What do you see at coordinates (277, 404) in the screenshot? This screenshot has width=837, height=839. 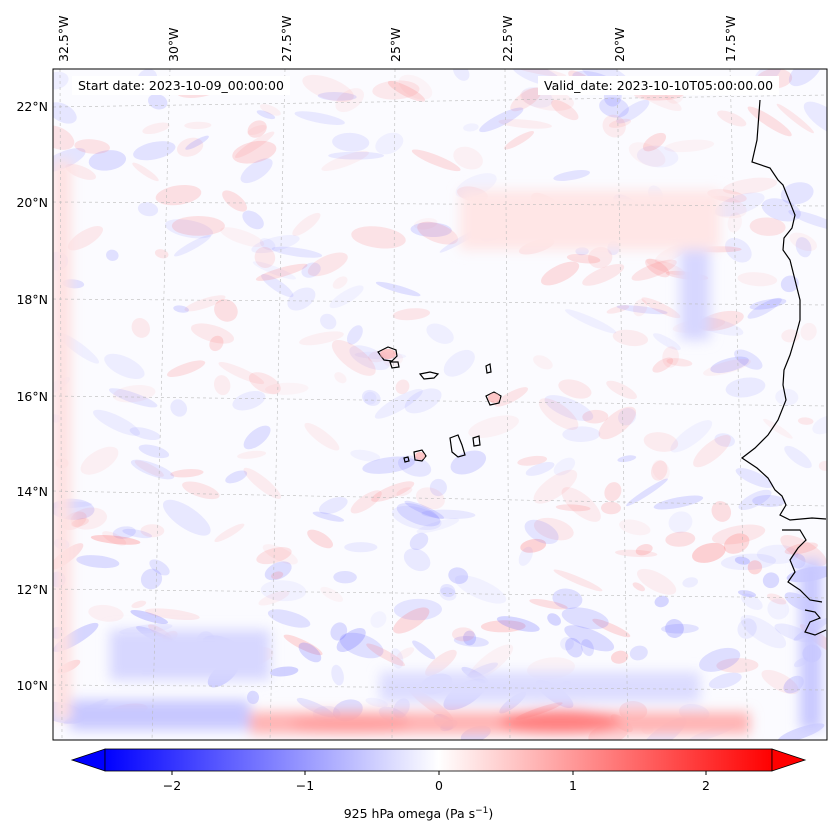 I see `meridian-27-5w` at bounding box center [277, 404].